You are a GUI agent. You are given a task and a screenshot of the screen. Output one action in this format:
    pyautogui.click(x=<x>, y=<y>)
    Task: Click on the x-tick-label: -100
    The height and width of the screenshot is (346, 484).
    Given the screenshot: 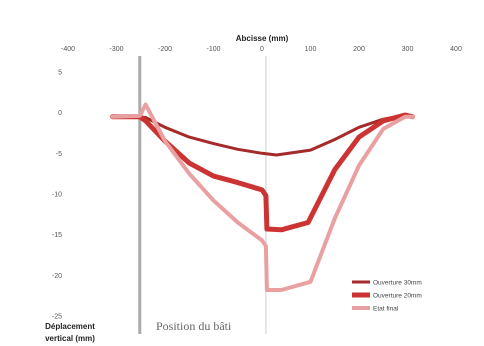 What is the action you would take?
    pyautogui.click(x=213, y=49)
    